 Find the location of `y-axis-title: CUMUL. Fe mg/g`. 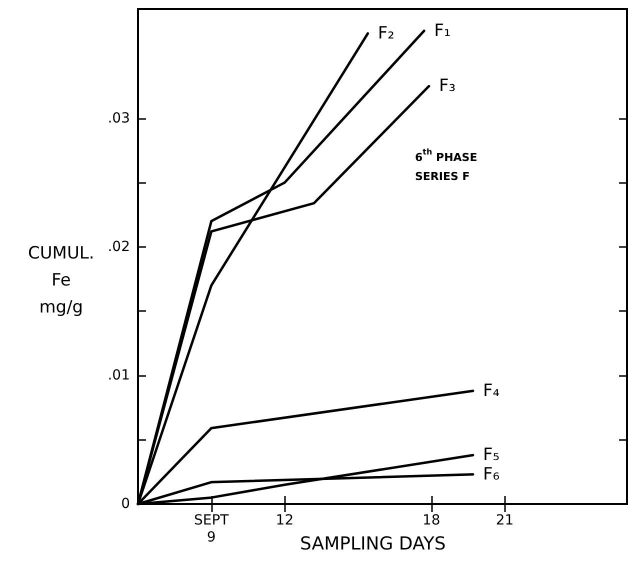

y-axis-title: CUMUL. Fe mg/g is located at coordinates (61, 281).